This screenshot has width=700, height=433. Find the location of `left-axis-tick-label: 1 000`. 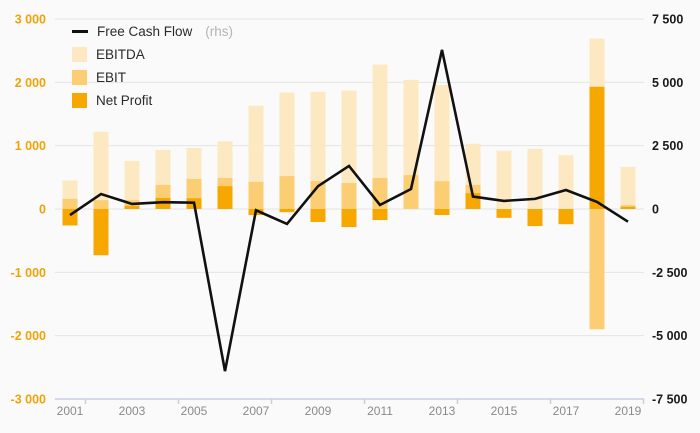

left-axis-tick-label: 1 000 is located at coordinates (30, 146).